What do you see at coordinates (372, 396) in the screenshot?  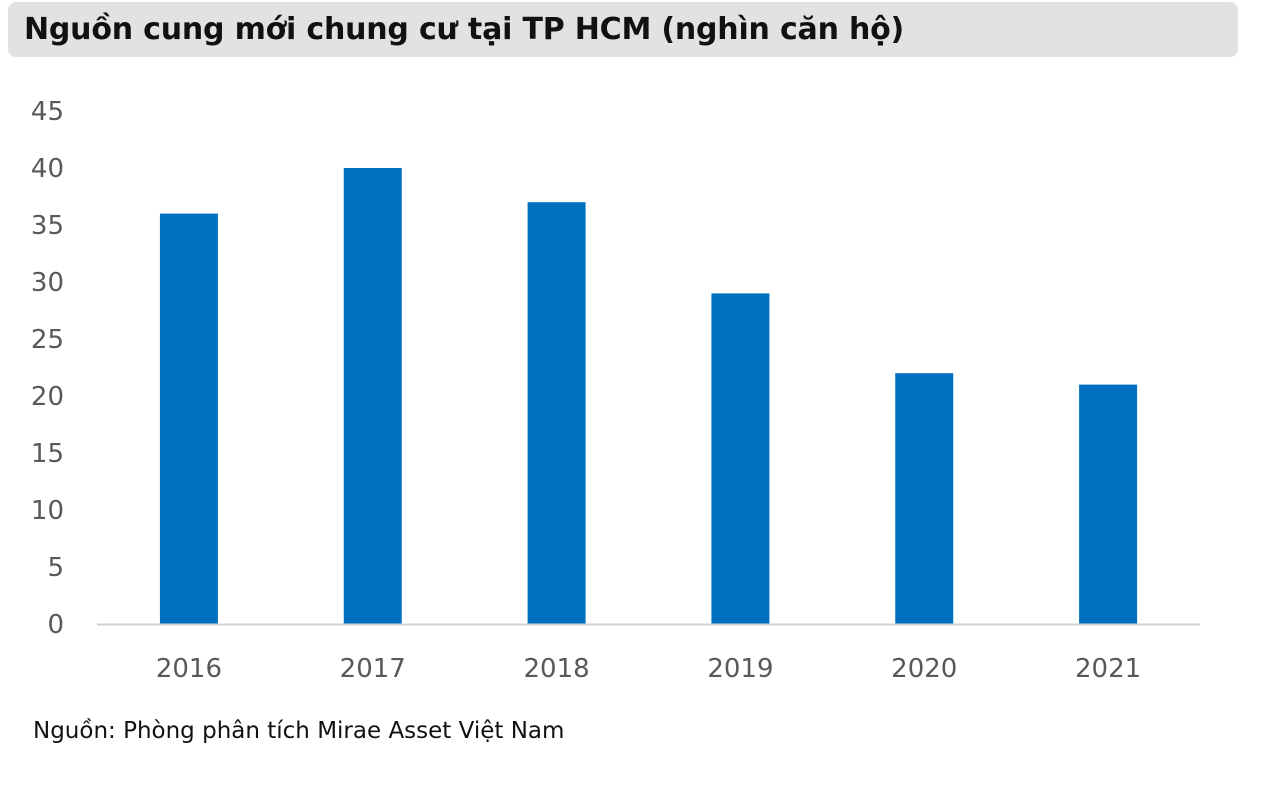 I see `bar-2017` at bounding box center [372, 396].